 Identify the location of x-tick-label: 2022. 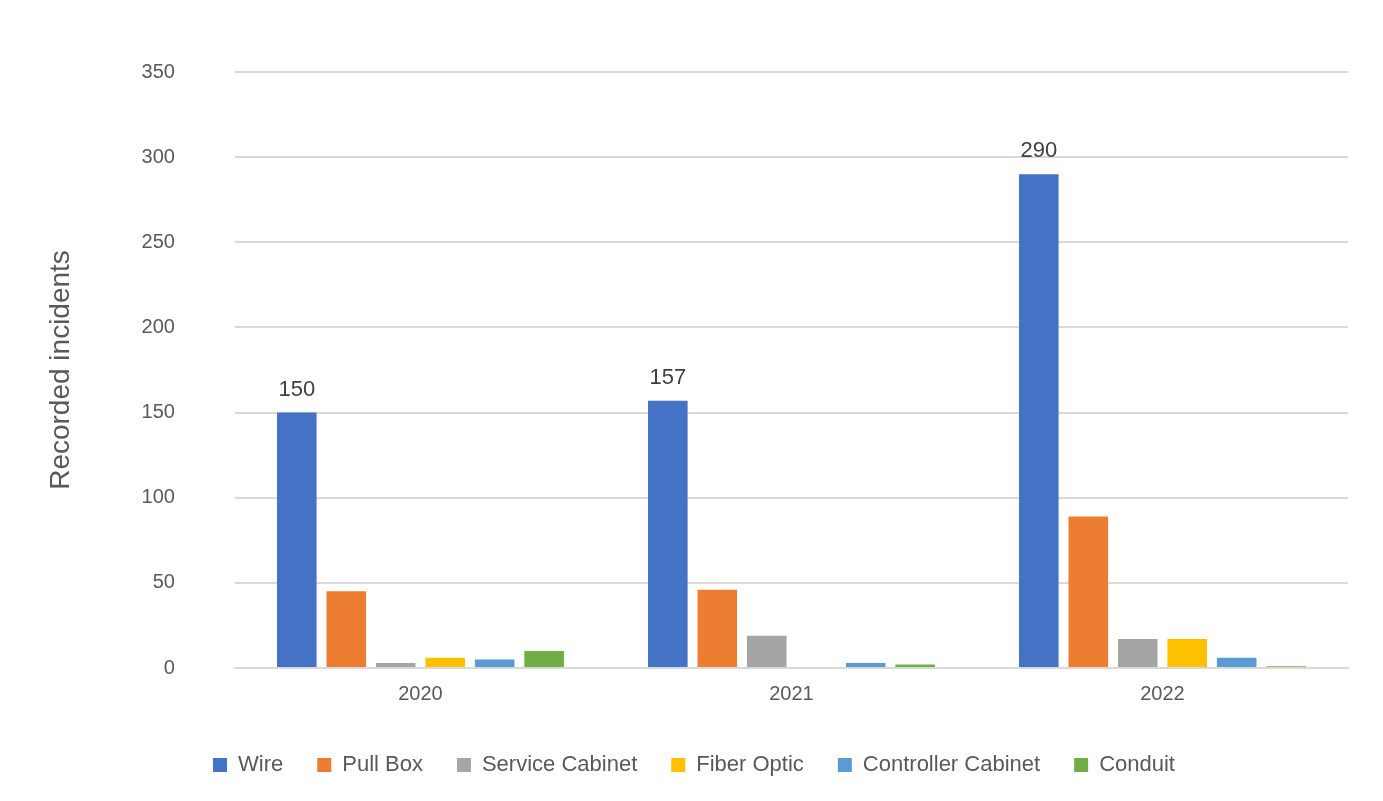
(1162, 692).